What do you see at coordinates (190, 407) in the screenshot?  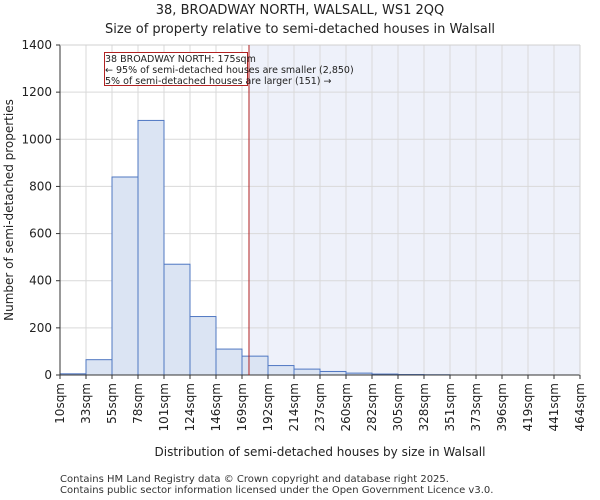 I see `x-tick-label: 124sqm` at bounding box center [190, 407].